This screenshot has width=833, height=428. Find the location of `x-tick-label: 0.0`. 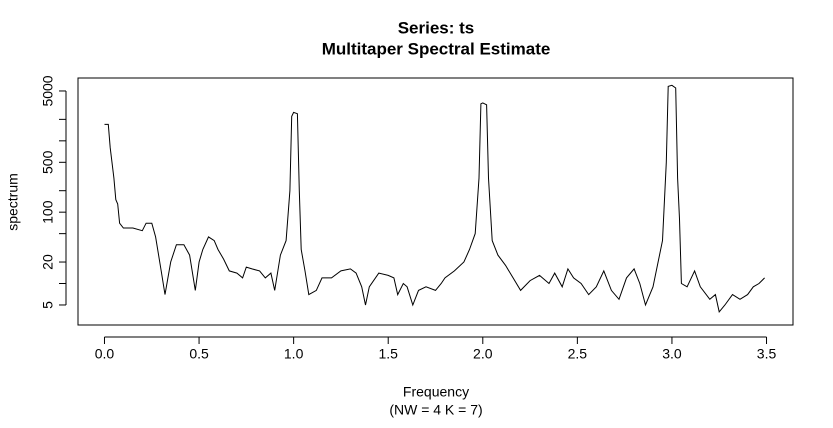

x-tick-label: 0.0 is located at coordinates (105, 354).